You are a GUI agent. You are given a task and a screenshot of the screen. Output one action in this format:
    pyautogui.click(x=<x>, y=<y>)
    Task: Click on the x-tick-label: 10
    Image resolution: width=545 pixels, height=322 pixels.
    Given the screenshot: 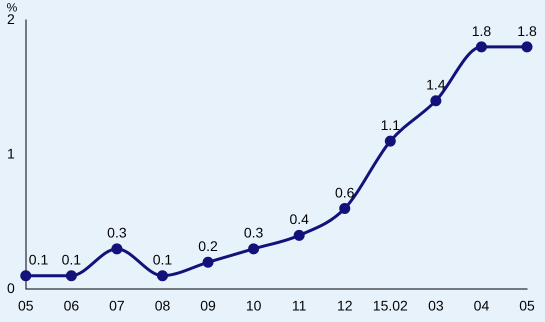 What is the action you would take?
    pyautogui.click(x=254, y=305)
    